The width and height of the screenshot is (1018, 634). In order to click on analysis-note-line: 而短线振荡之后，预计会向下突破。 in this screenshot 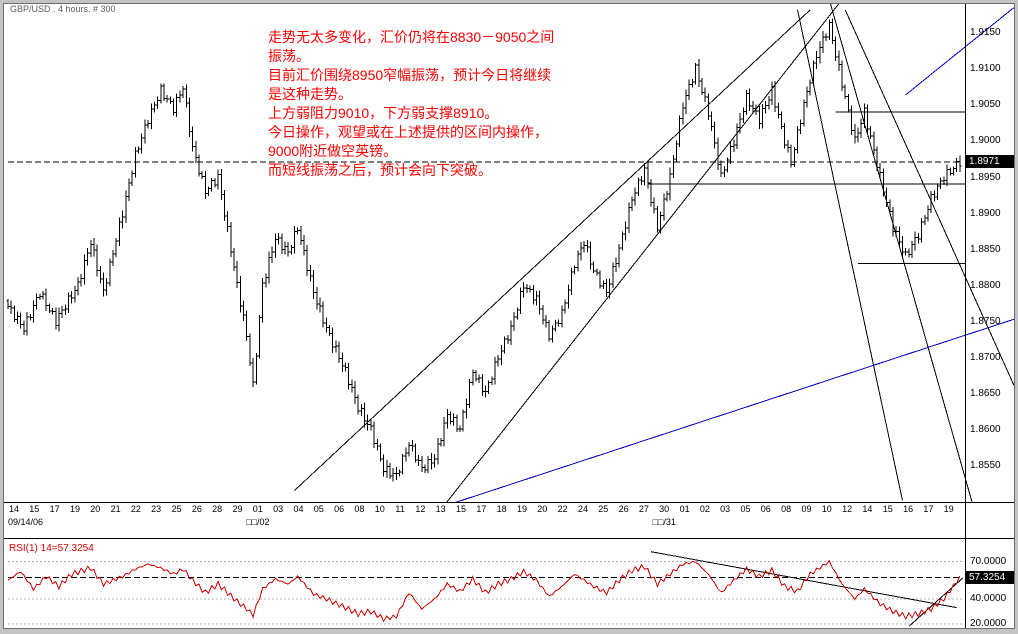, I will do `click(380, 170)`.